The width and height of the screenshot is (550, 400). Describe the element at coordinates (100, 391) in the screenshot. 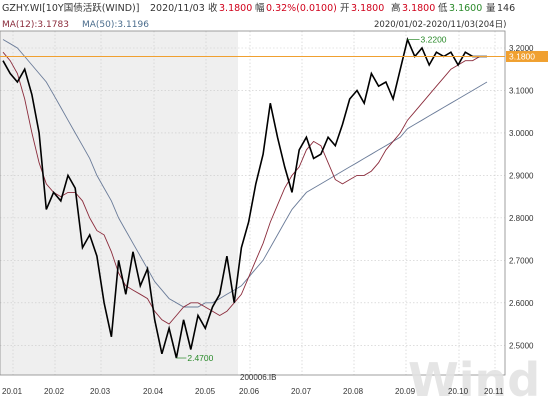

I see `x-tick-label: 20.03` at that location.